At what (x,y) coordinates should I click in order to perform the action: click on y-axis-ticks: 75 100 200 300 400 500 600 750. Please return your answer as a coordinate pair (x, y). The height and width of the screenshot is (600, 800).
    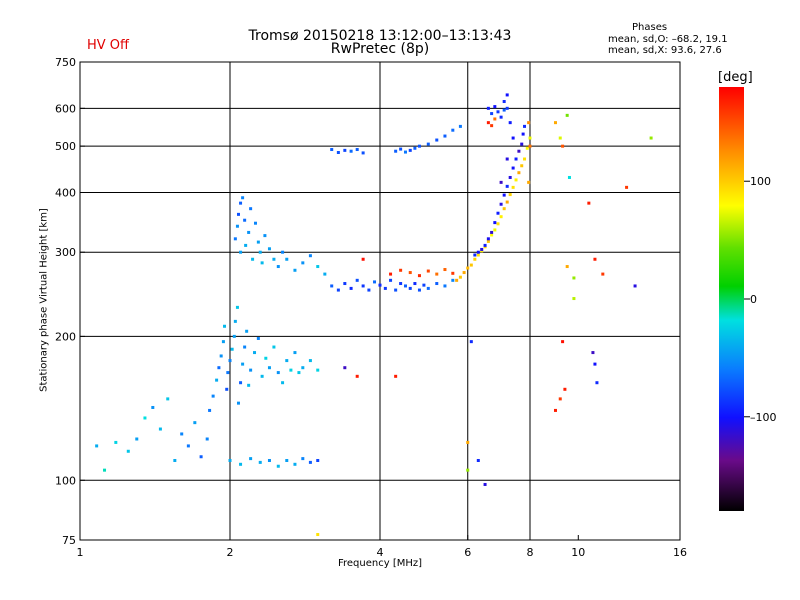
    Looking at the image, I should click on (70, 301).